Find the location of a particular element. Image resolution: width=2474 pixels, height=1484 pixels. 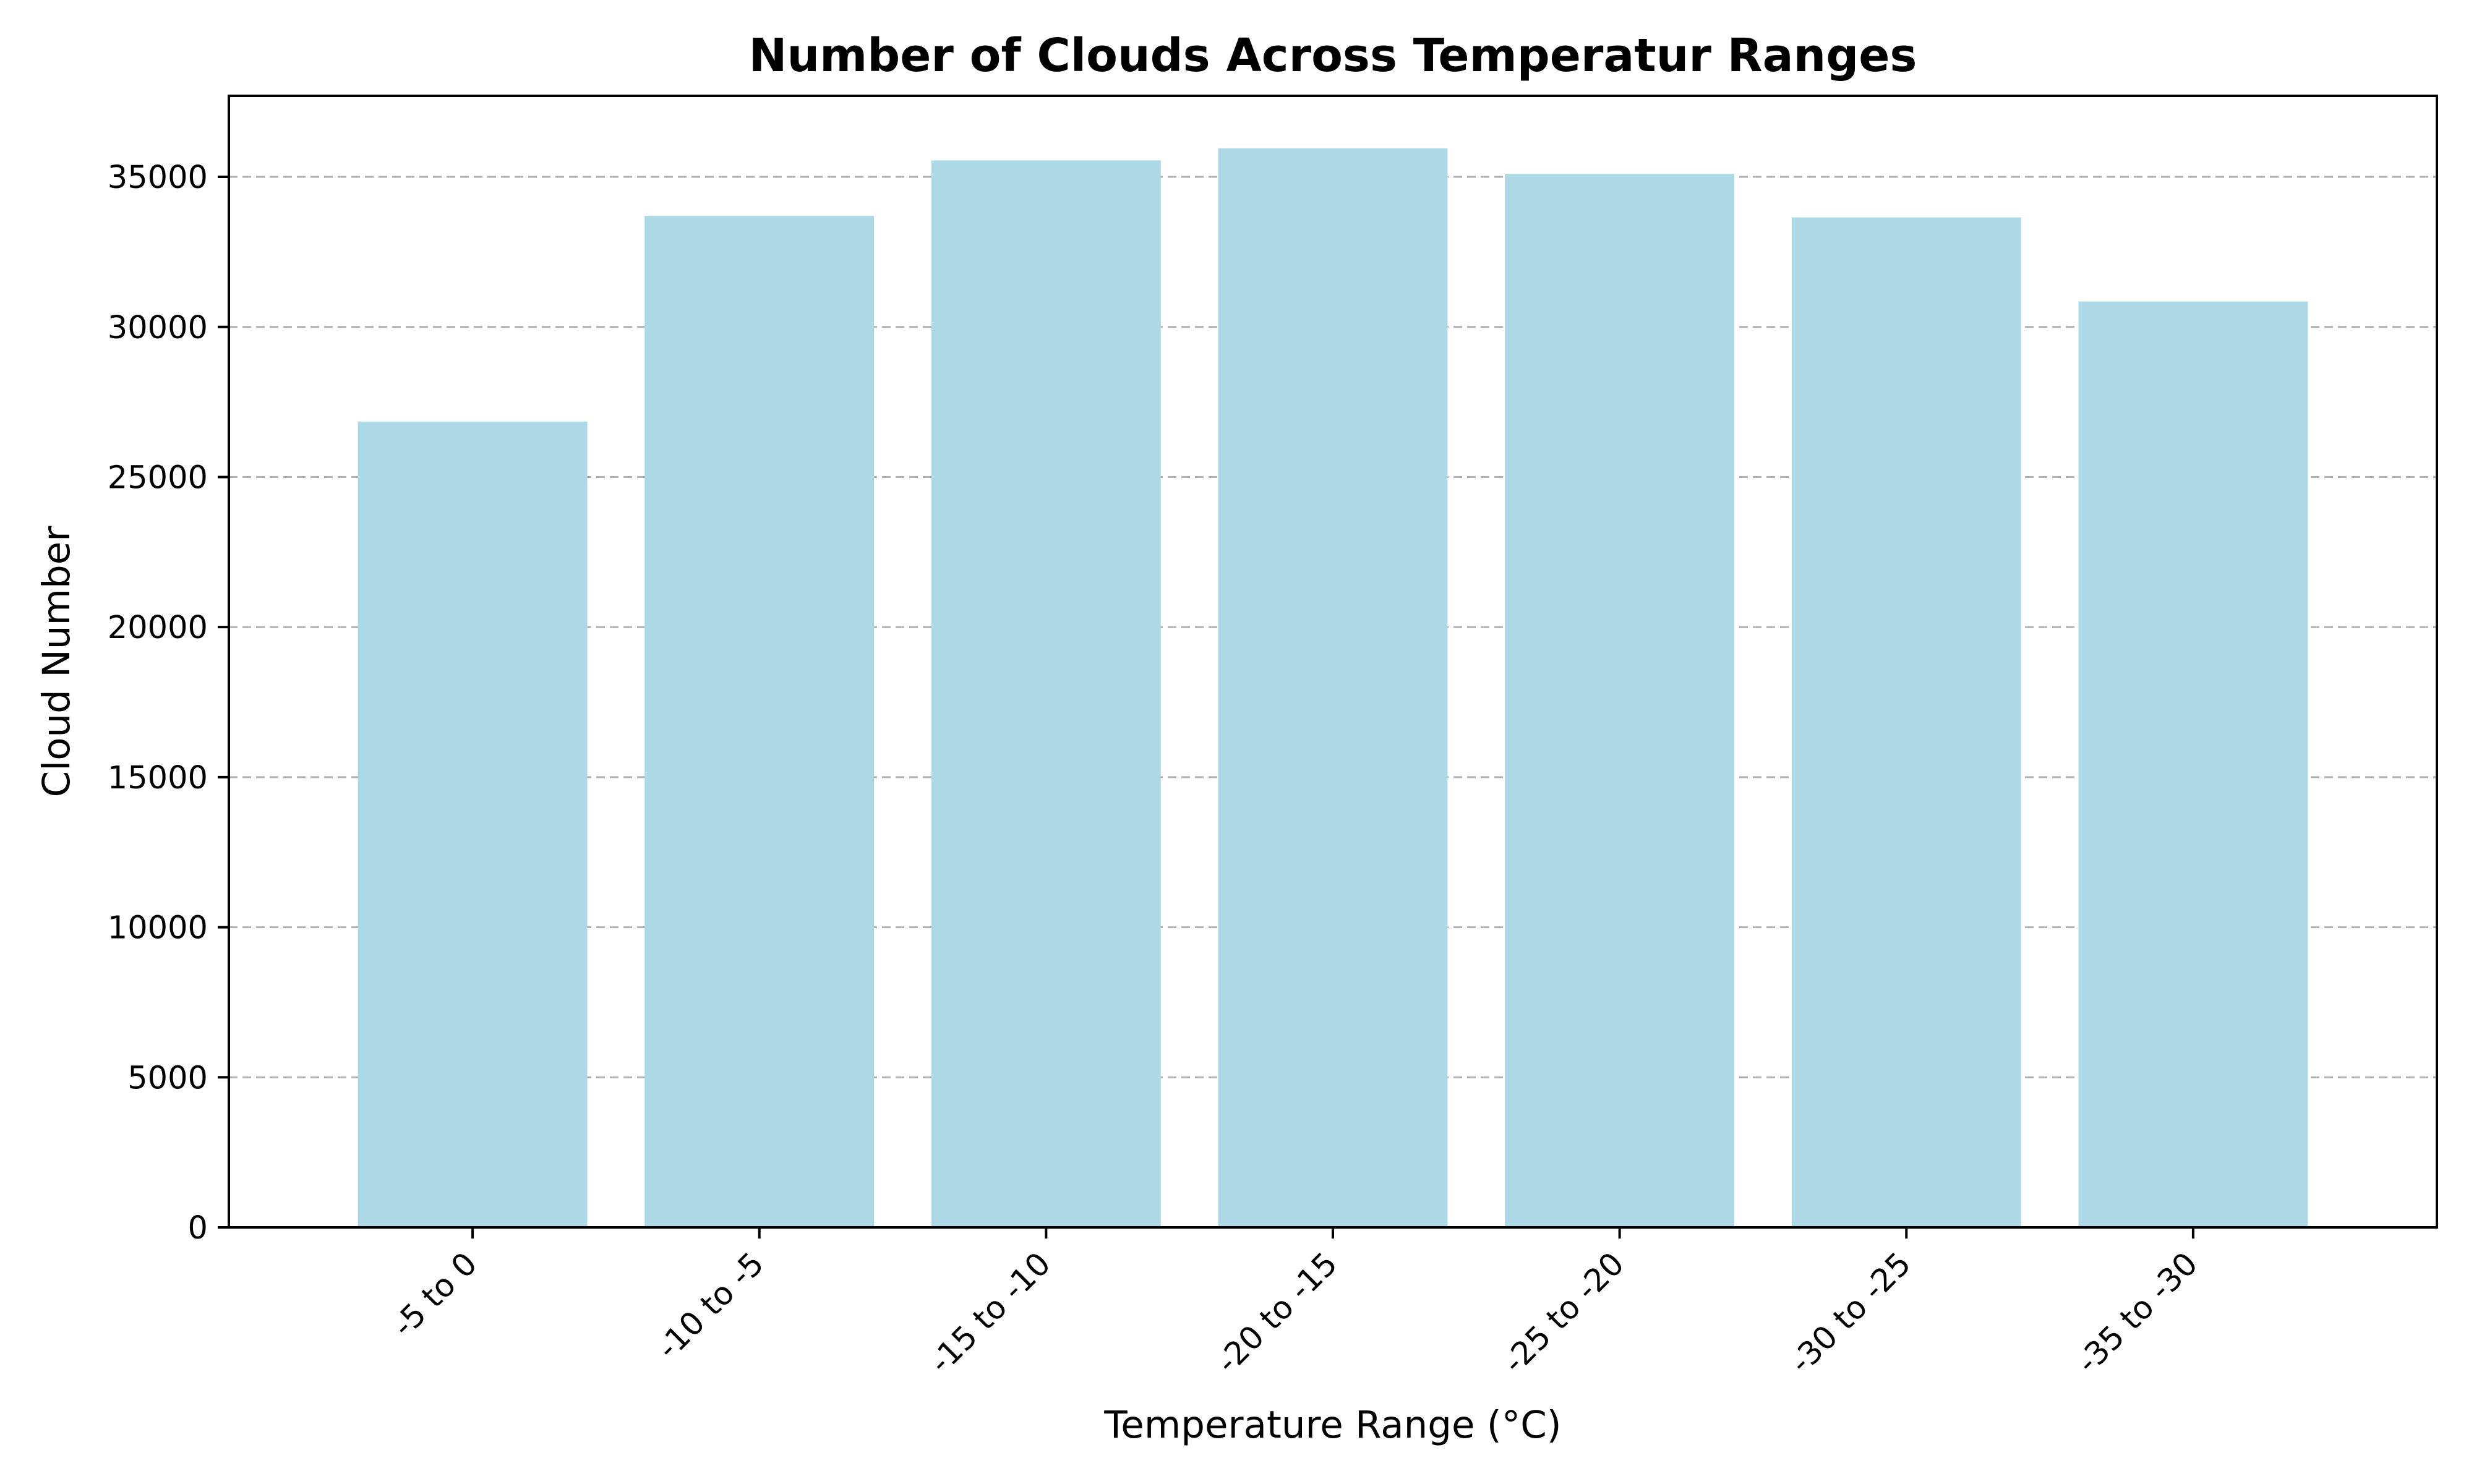

x-tick-label: -30 to -25 is located at coordinates (1851, 1313).